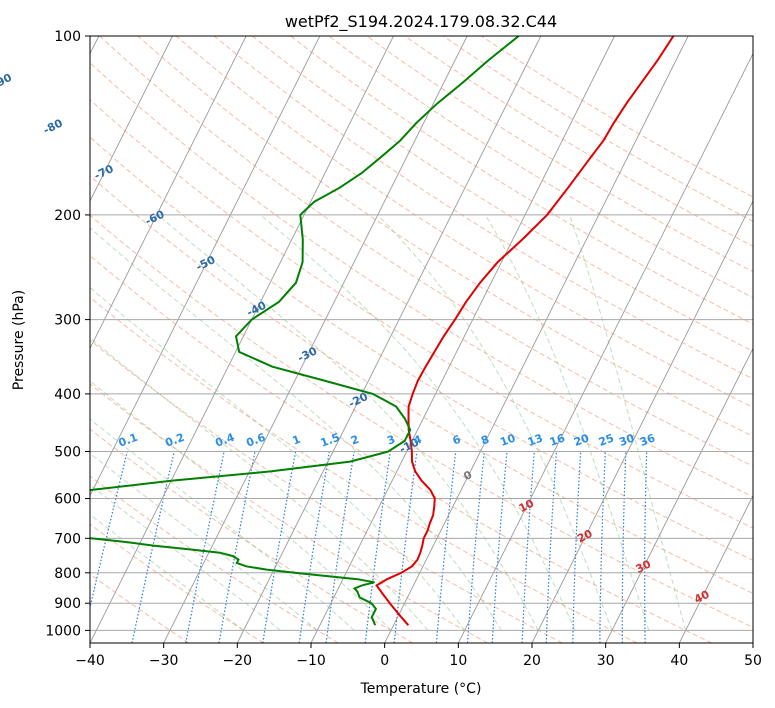  Describe the element at coordinates (485, 440) in the screenshot. I see `mixing-ratio-label: 8` at that location.